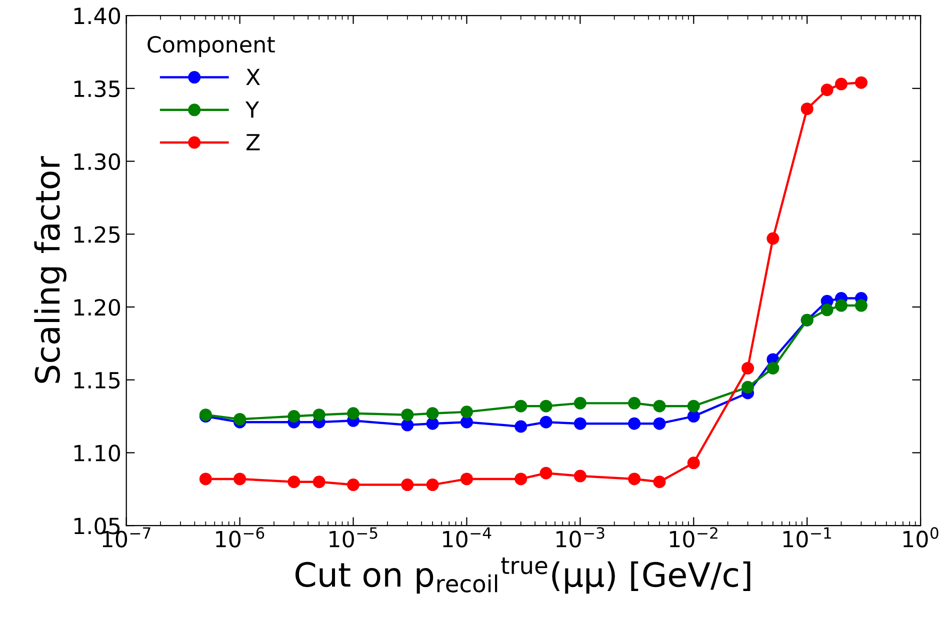 The image size is (950, 622). I want to click on y-tick-label: 1.15, so click(97, 380).